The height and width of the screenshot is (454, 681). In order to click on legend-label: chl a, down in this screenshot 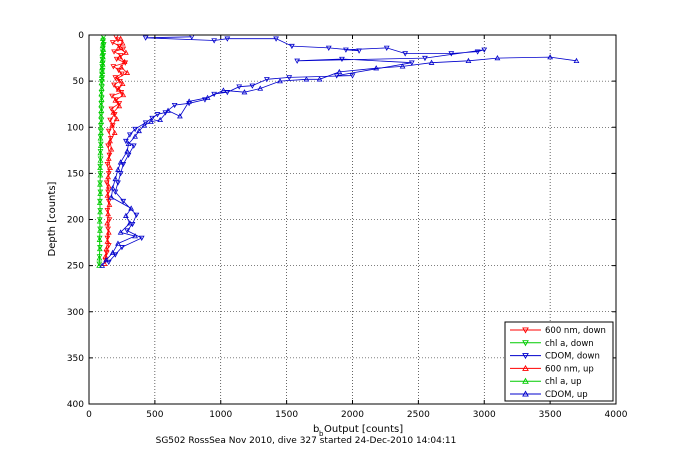, I will do `click(569, 344)`.